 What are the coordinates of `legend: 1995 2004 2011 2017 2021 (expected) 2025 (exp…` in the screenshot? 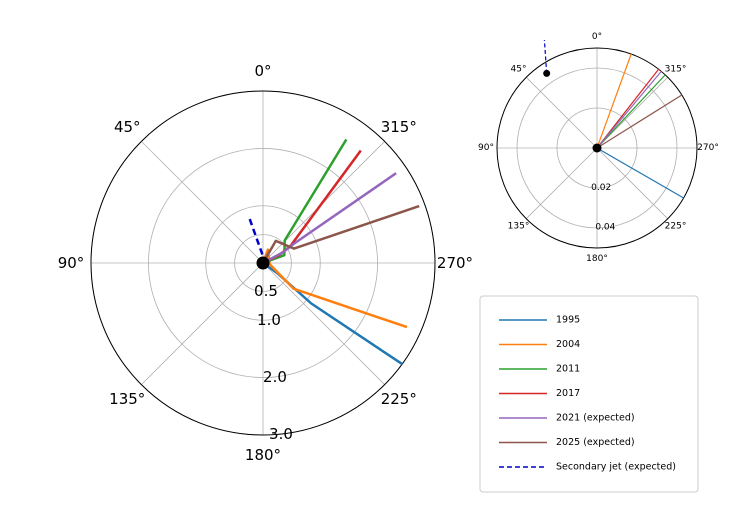 It's located at (589, 394).